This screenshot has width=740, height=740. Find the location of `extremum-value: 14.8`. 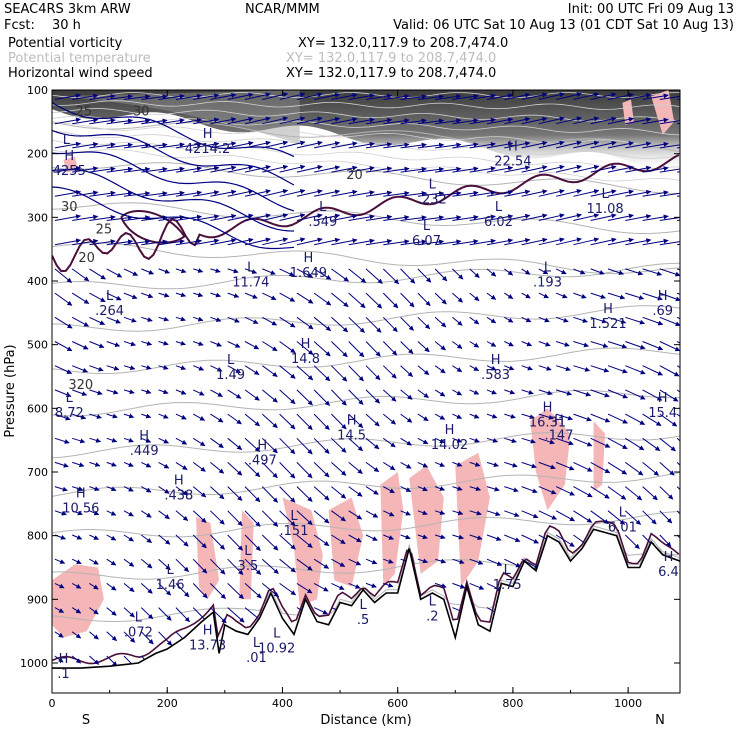

extremum-value: 14.8 is located at coordinates (305, 359).